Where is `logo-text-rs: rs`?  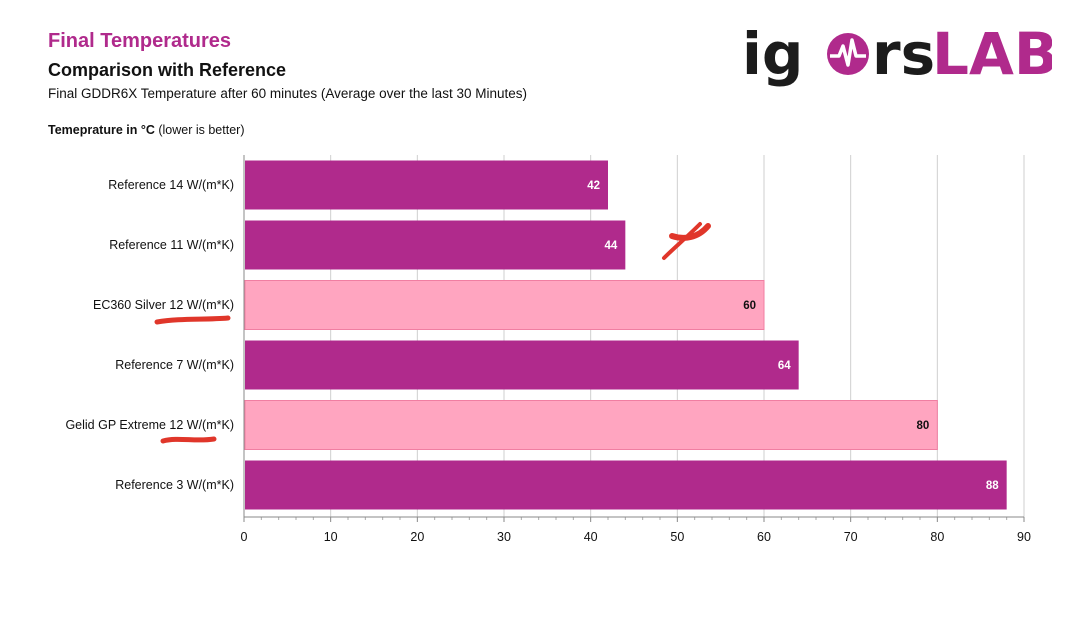 logo-text-rs: rs is located at coordinates (903, 54).